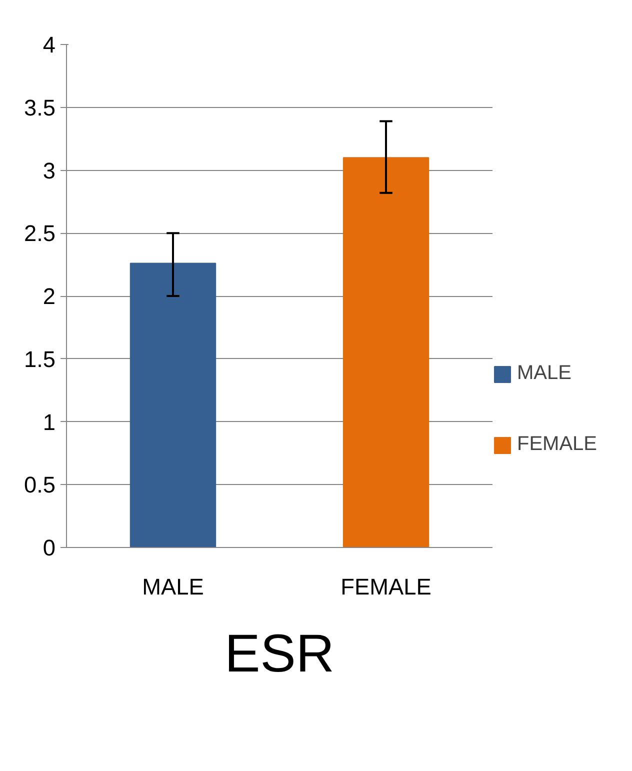 The height and width of the screenshot is (771, 632). I want to click on y-tick-label: 1.5, so click(40, 359).